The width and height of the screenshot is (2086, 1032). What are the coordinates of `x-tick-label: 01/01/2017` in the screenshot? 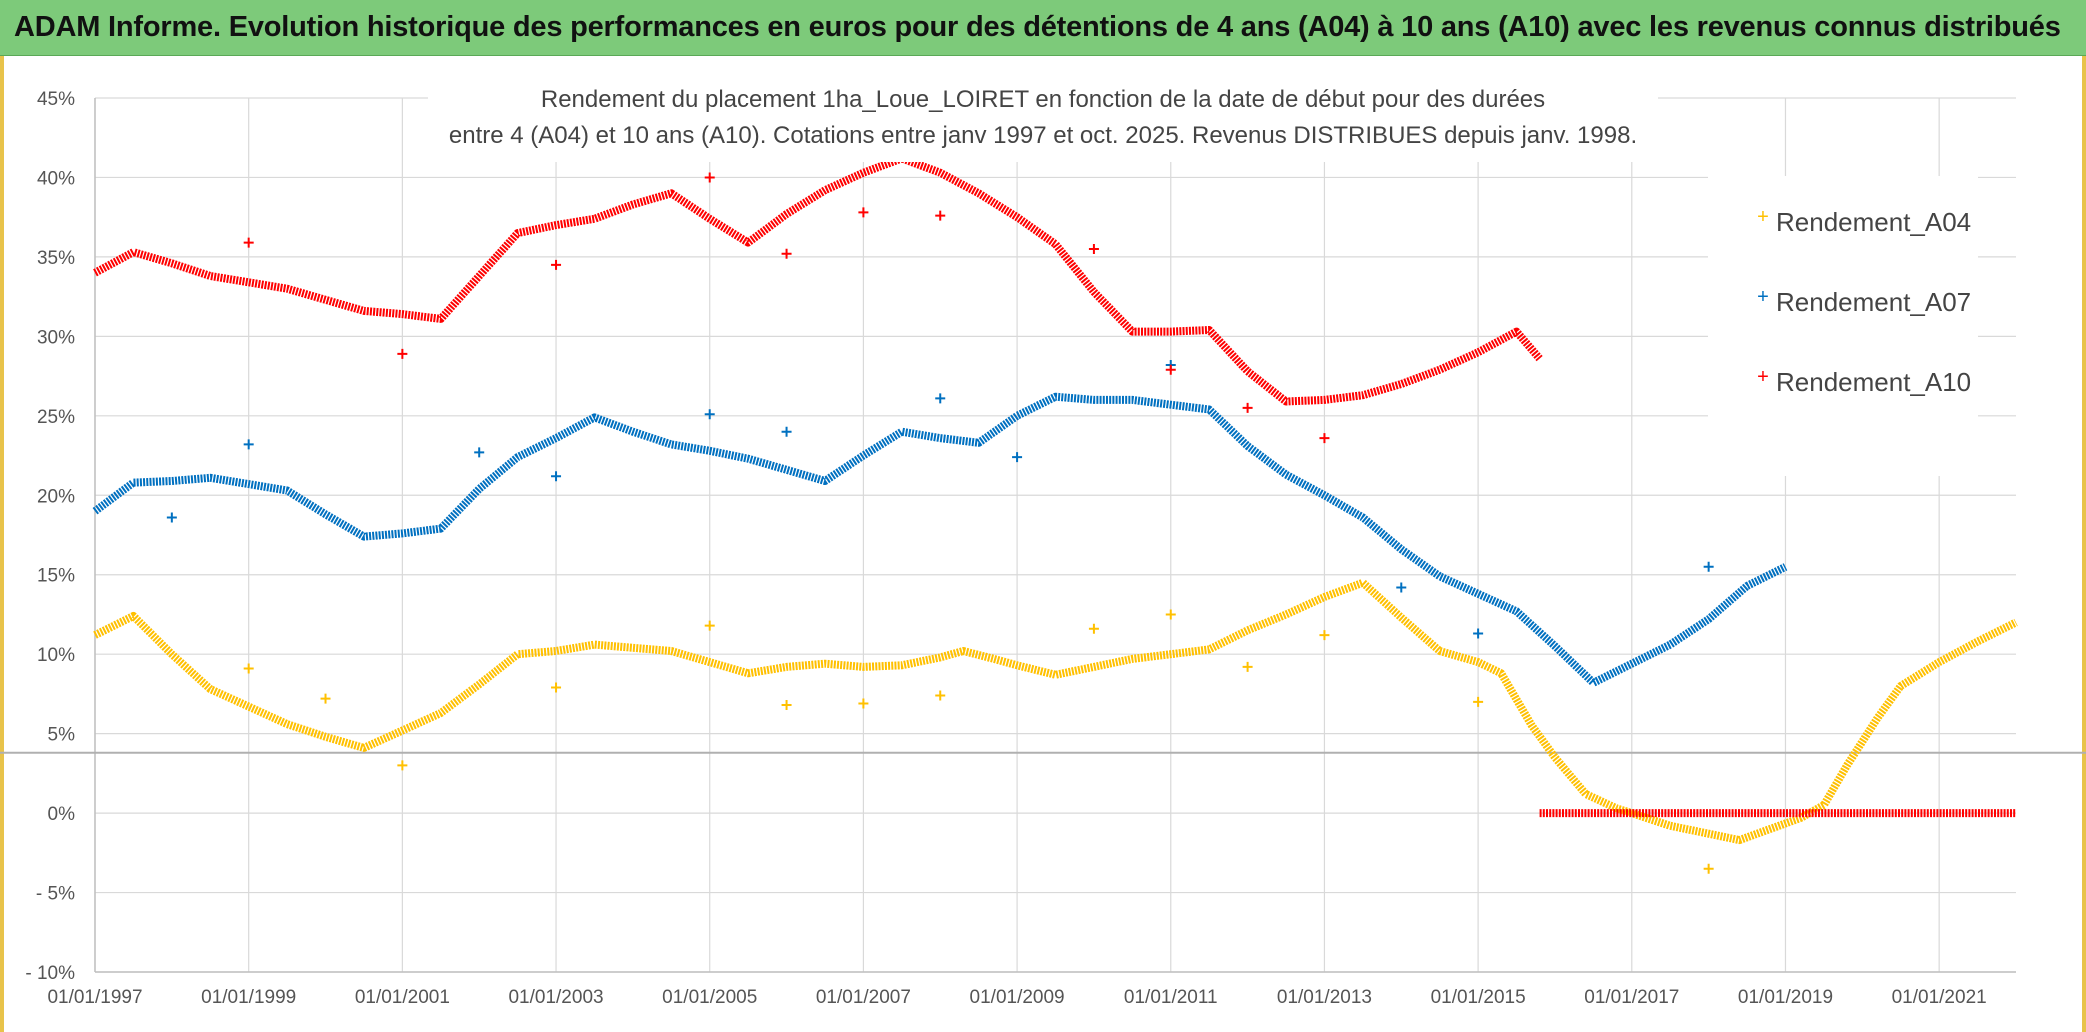 It's located at (1631, 997).